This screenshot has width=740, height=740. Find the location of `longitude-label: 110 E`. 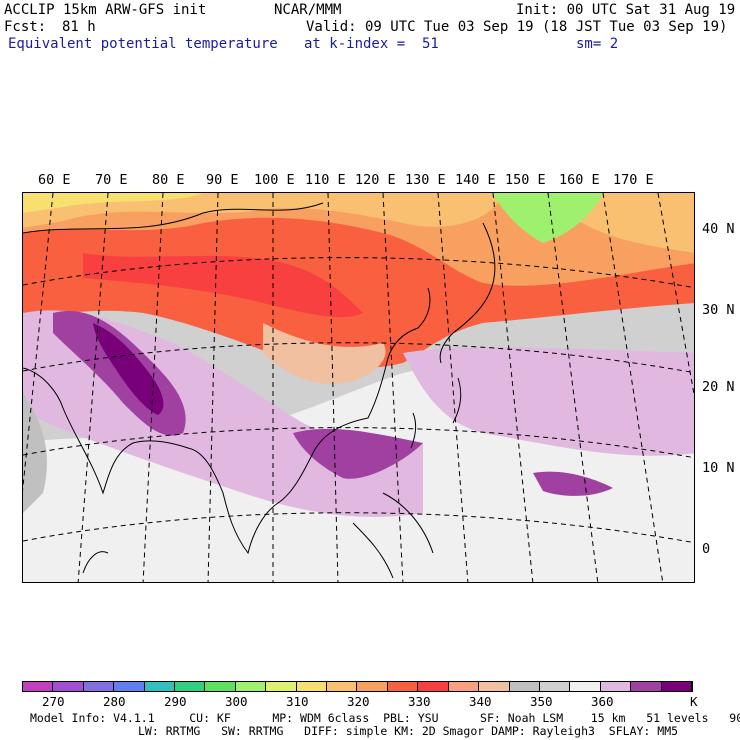

longitude-label: 110 E is located at coordinates (325, 180).